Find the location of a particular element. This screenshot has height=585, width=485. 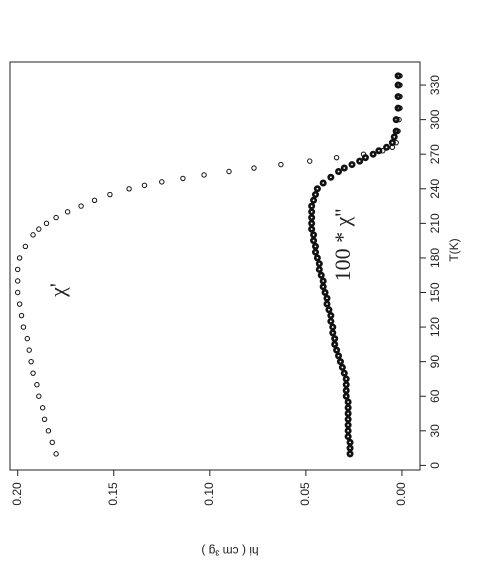

x-tick-label: 210 is located at coordinates (435, 223).